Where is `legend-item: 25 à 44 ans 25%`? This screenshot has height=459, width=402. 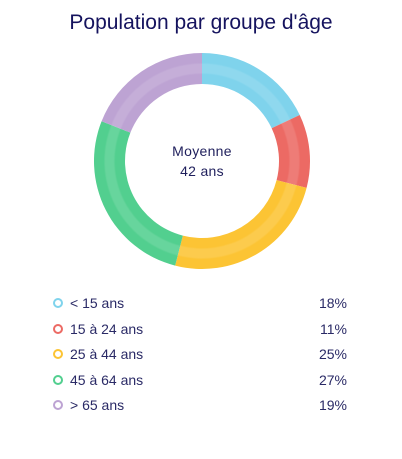 legend-item: 25 à 44 ans 25% is located at coordinates (200, 357).